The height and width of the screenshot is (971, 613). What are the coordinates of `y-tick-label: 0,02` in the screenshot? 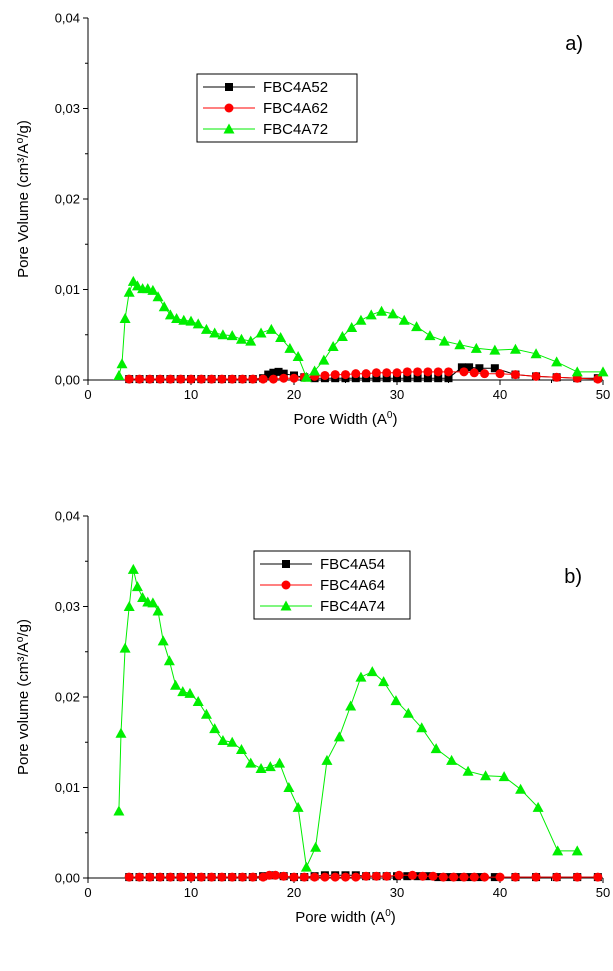 It's located at (67, 697).